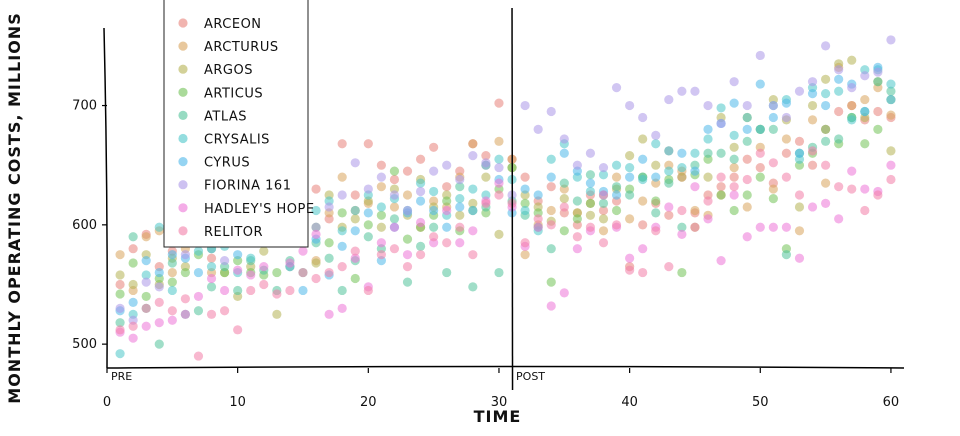 The image size is (960, 436). What do you see at coordinates (225, 116) in the screenshot?
I see `legend-label: ATLAS` at bounding box center [225, 116].